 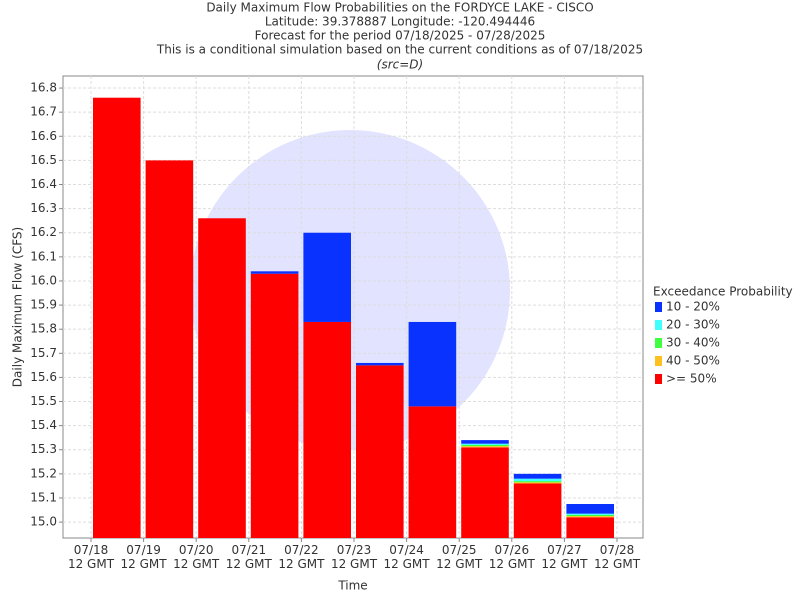 What do you see at coordinates (43, 473) in the screenshot?
I see `y-tick-label: 15.2` at bounding box center [43, 473].